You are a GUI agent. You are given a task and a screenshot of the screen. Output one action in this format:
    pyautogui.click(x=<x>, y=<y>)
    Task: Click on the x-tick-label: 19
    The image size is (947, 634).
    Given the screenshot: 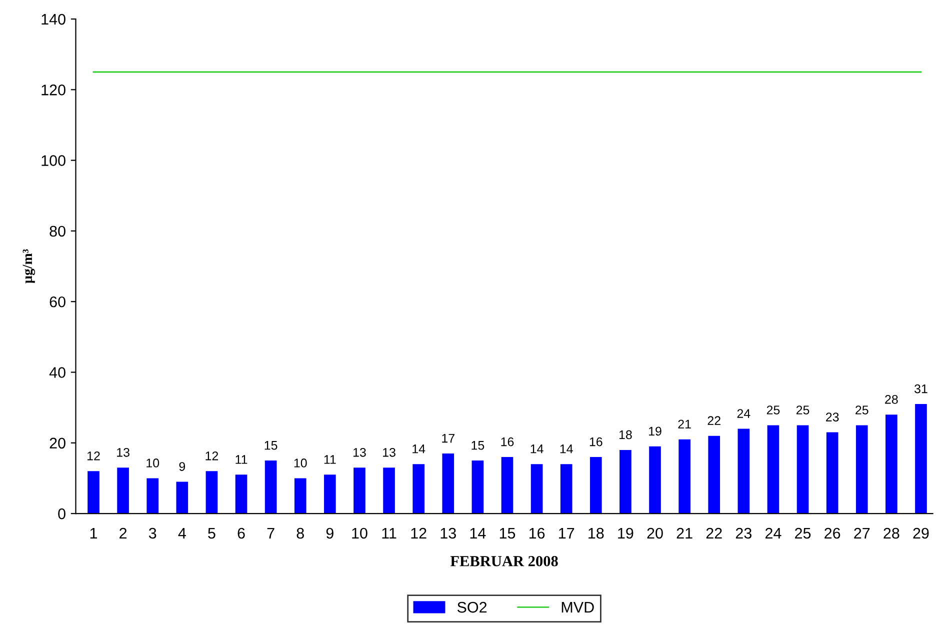 What is the action you would take?
    pyautogui.click(x=626, y=533)
    